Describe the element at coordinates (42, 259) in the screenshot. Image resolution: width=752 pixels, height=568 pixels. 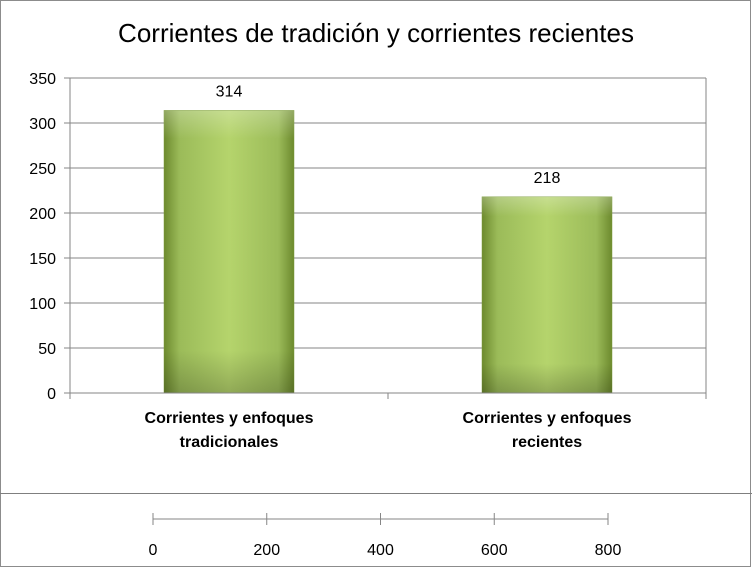
I see `y-tick-label: 150` at that location.